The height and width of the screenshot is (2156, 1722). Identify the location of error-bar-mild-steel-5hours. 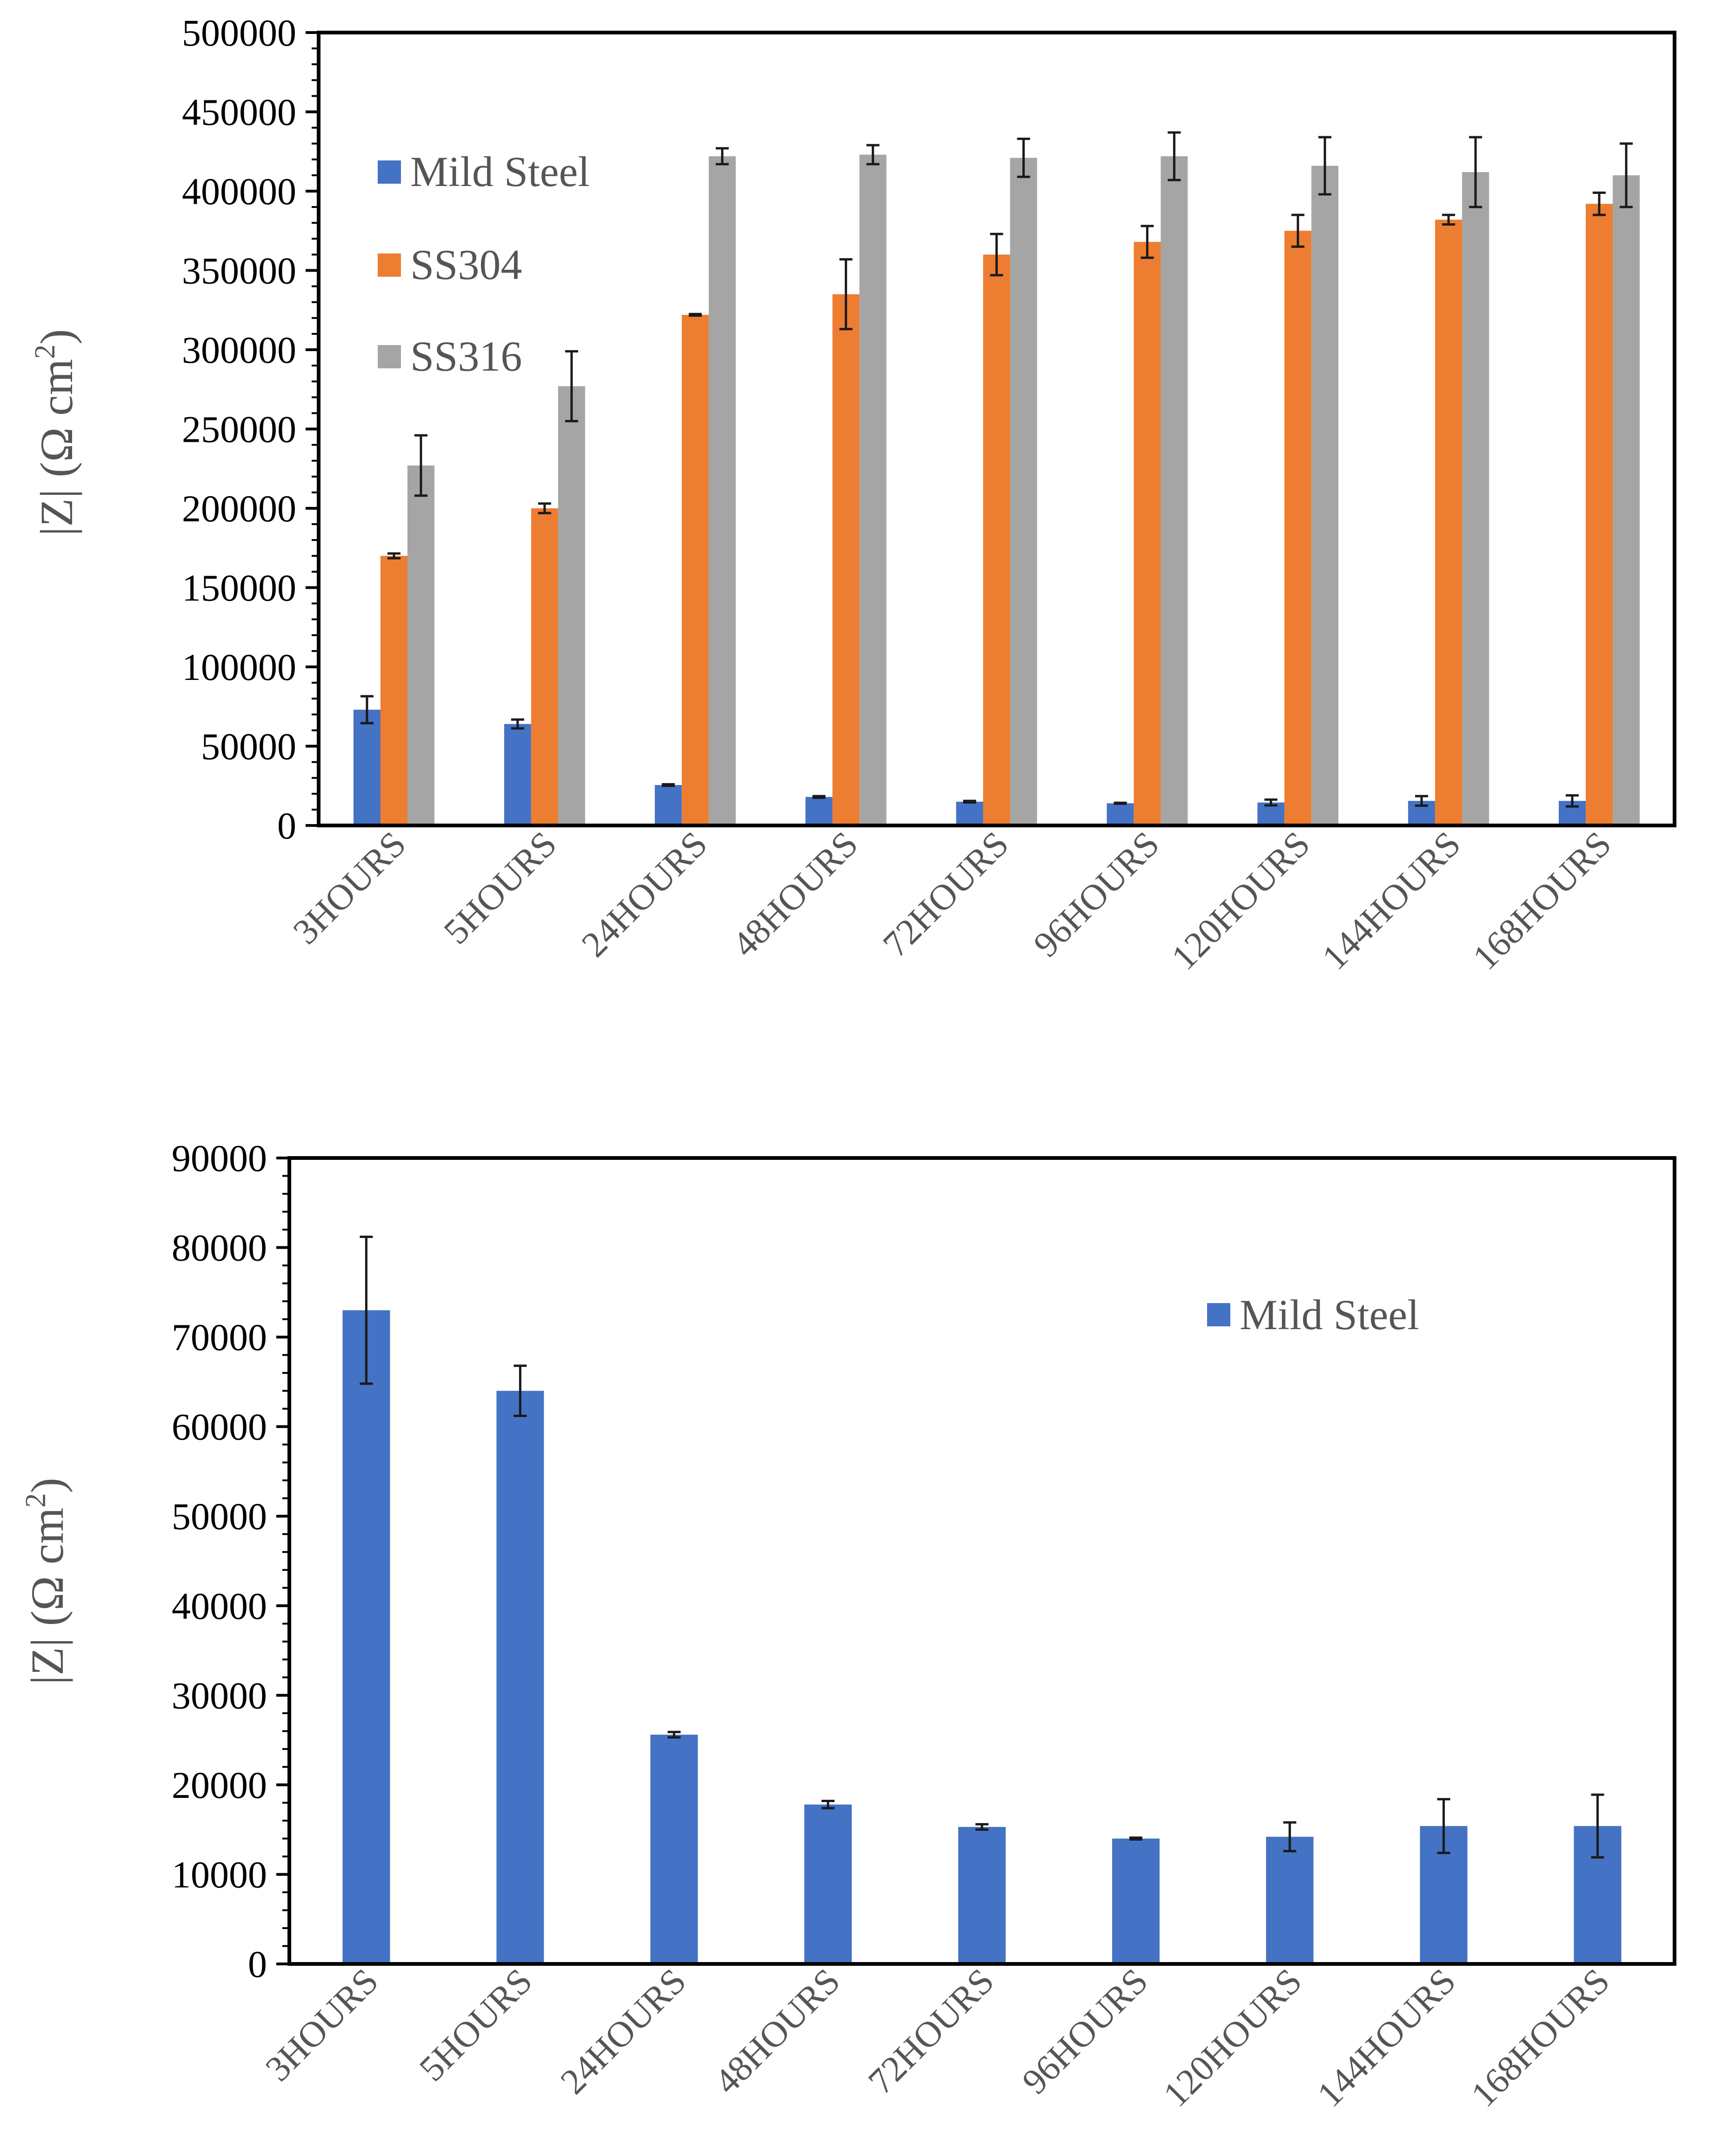
(517, 724).